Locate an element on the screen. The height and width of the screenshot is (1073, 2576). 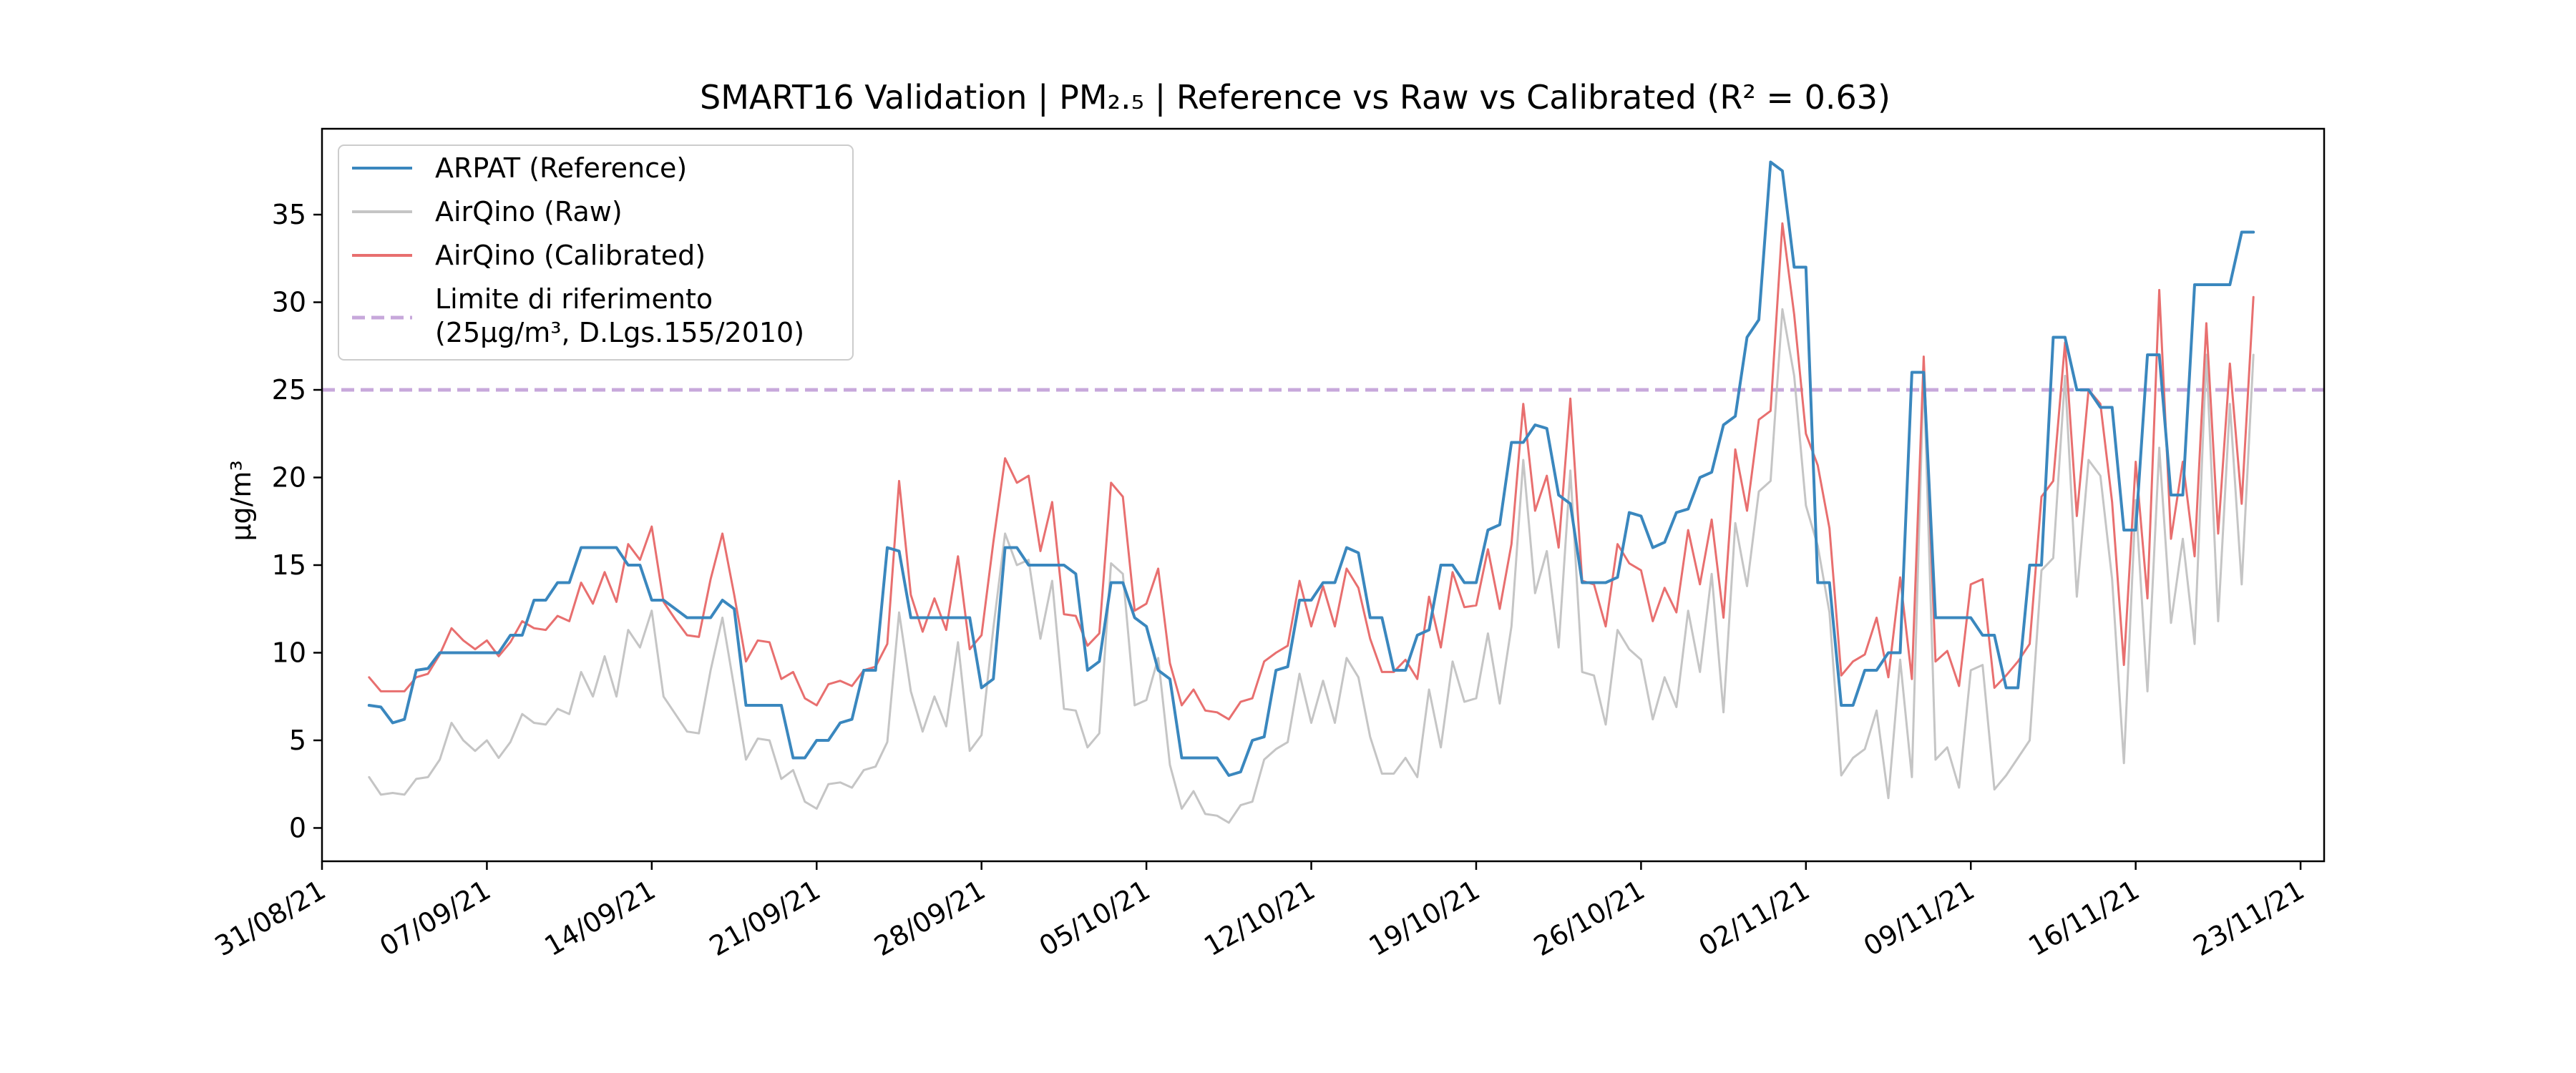
y-axis-label: µg/m³ is located at coordinates (241, 501).